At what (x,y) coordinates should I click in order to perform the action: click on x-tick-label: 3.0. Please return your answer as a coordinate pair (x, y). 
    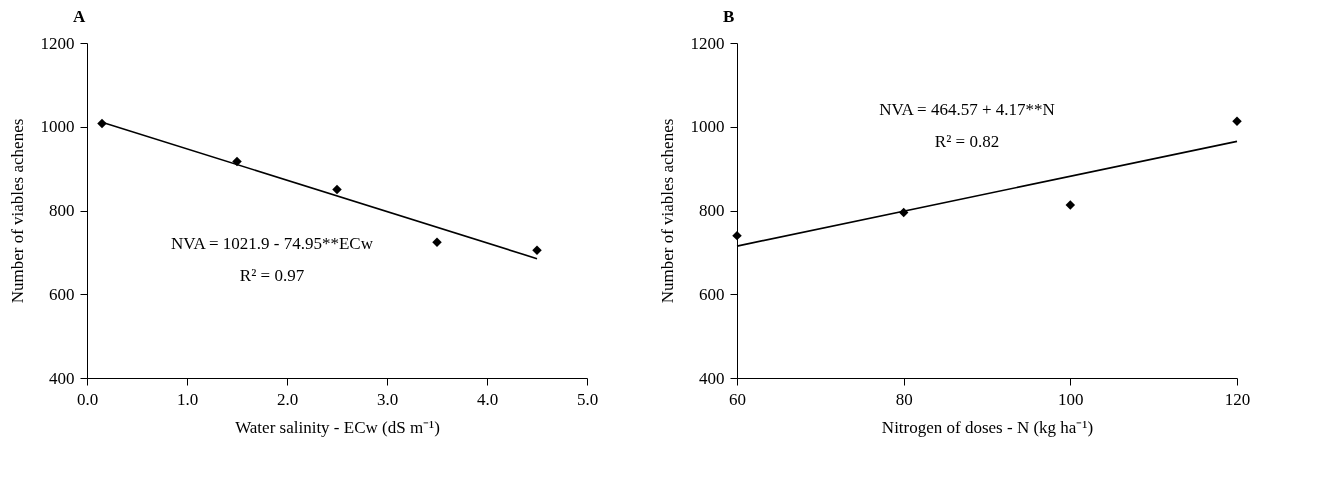
    Looking at the image, I should click on (387, 399).